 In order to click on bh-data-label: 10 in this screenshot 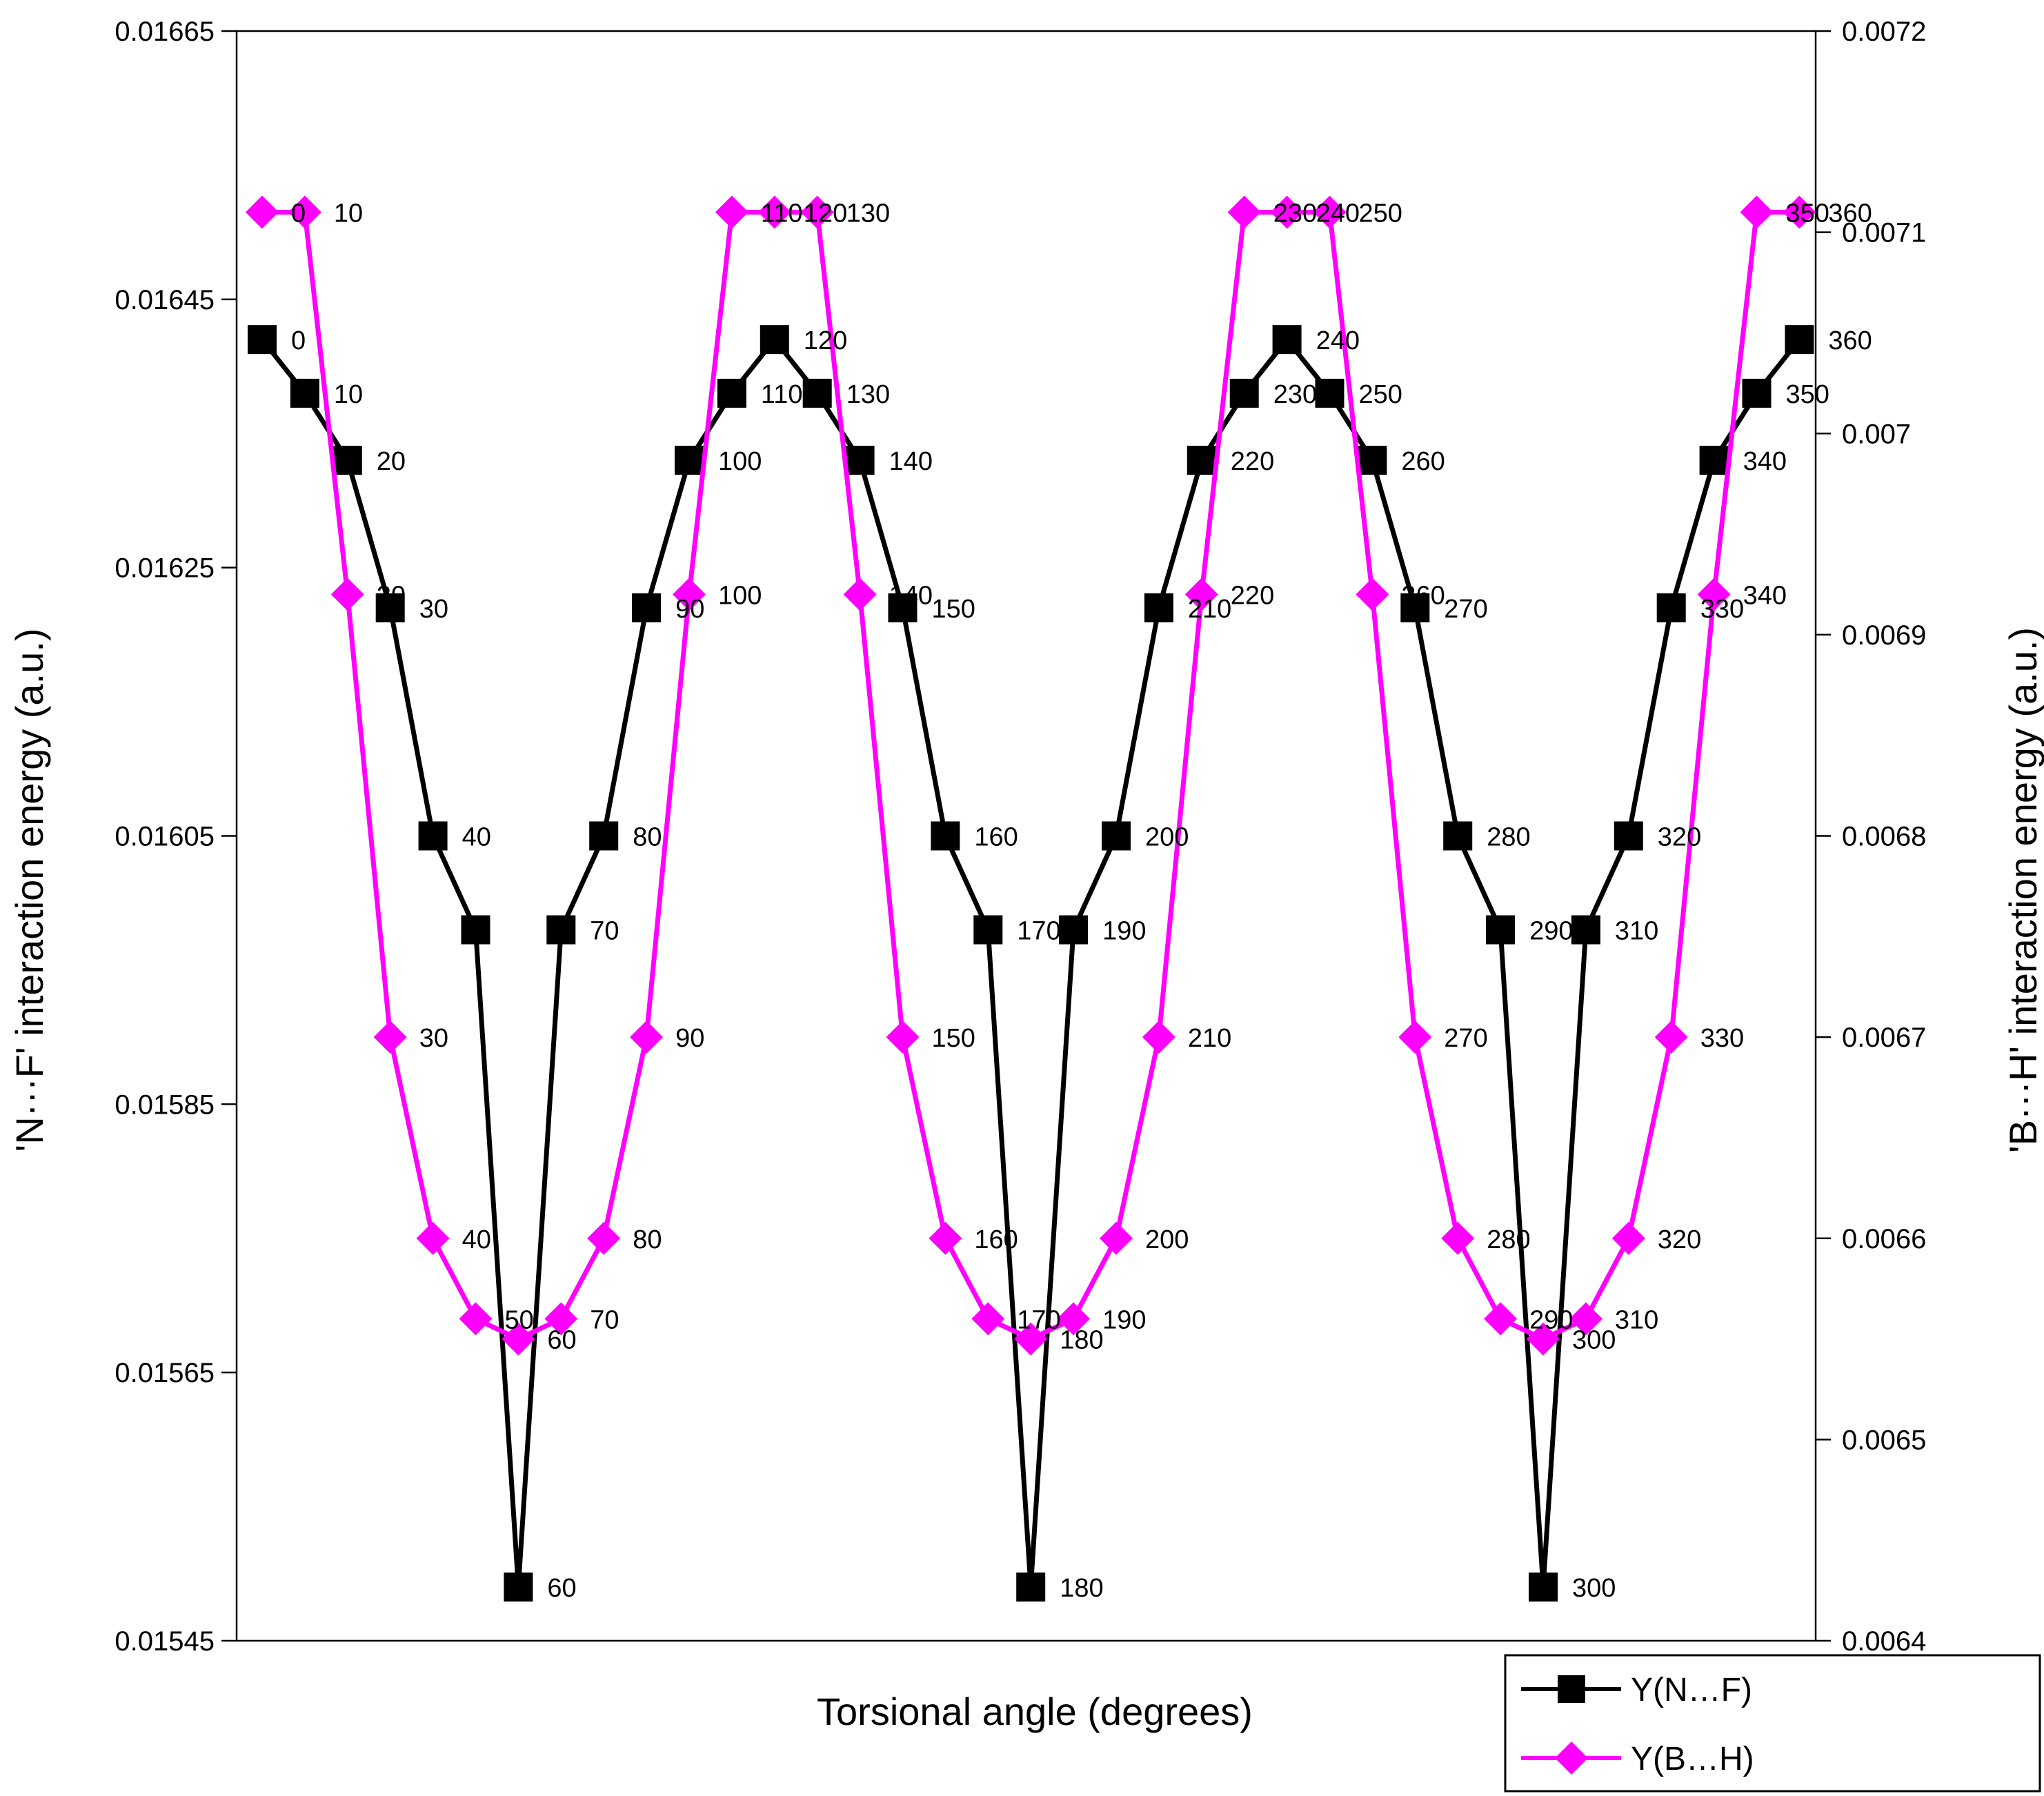, I will do `click(348, 213)`.